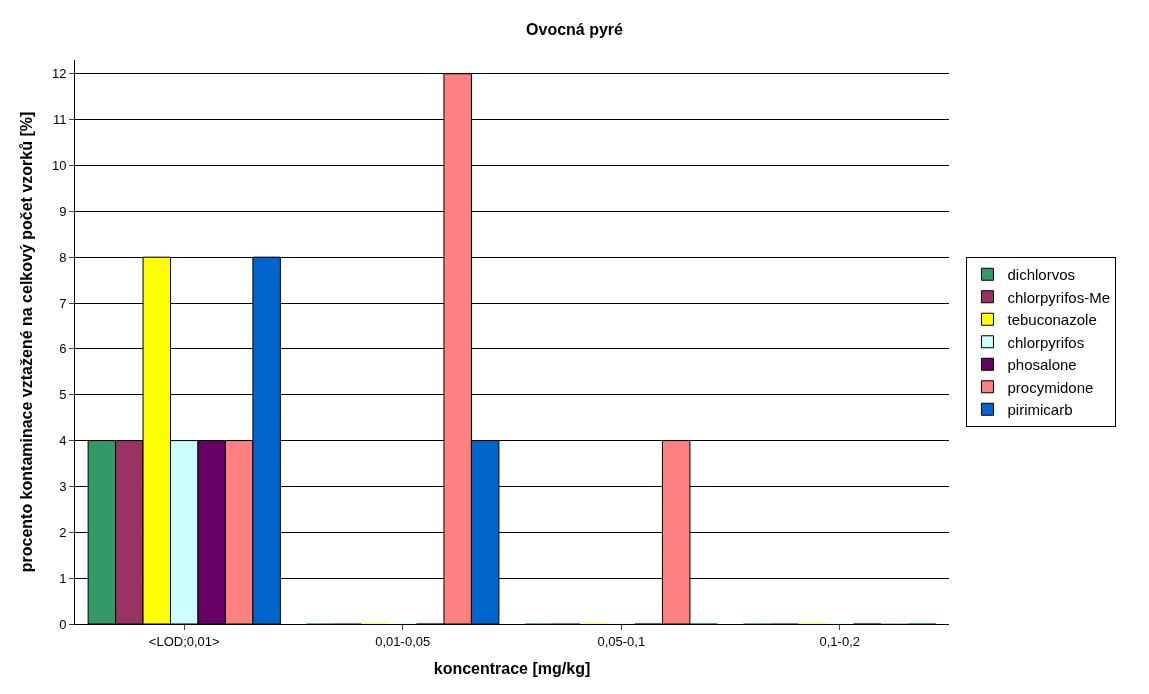  What do you see at coordinates (63, 349) in the screenshot?
I see `y-tick-label: 6` at bounding box center [63, 349].